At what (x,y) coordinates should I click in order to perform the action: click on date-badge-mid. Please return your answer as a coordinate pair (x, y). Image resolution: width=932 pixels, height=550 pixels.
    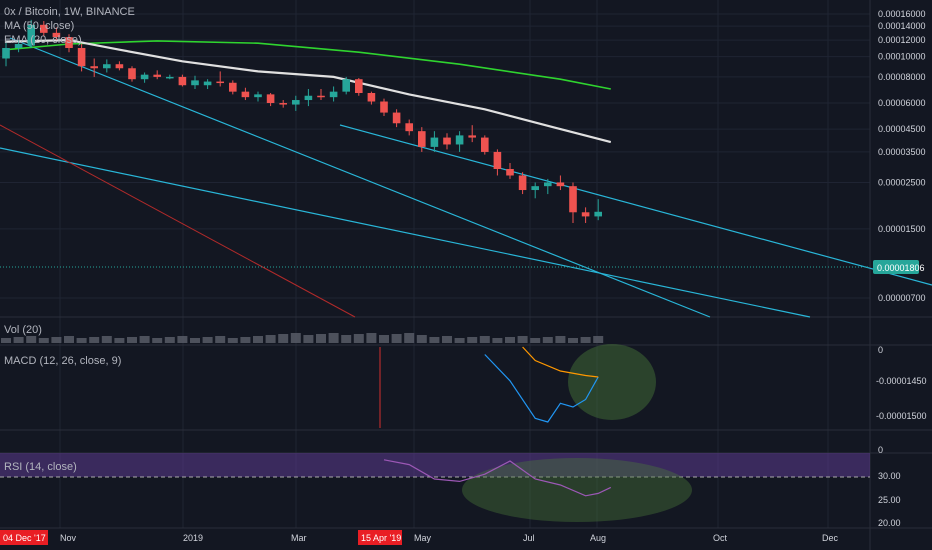
    Looking at the image, I should click on (380, 537).